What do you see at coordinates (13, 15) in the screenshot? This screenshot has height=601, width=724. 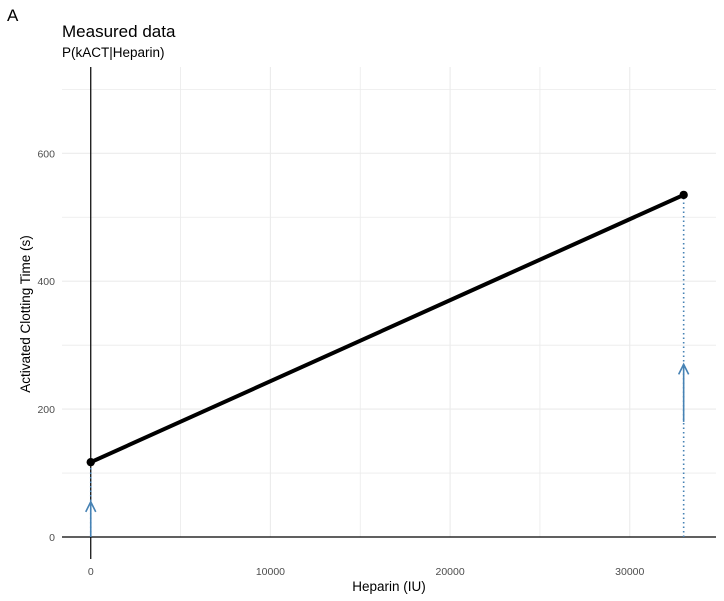 I see `panel-tag: A` at bounding box center [13, 15].